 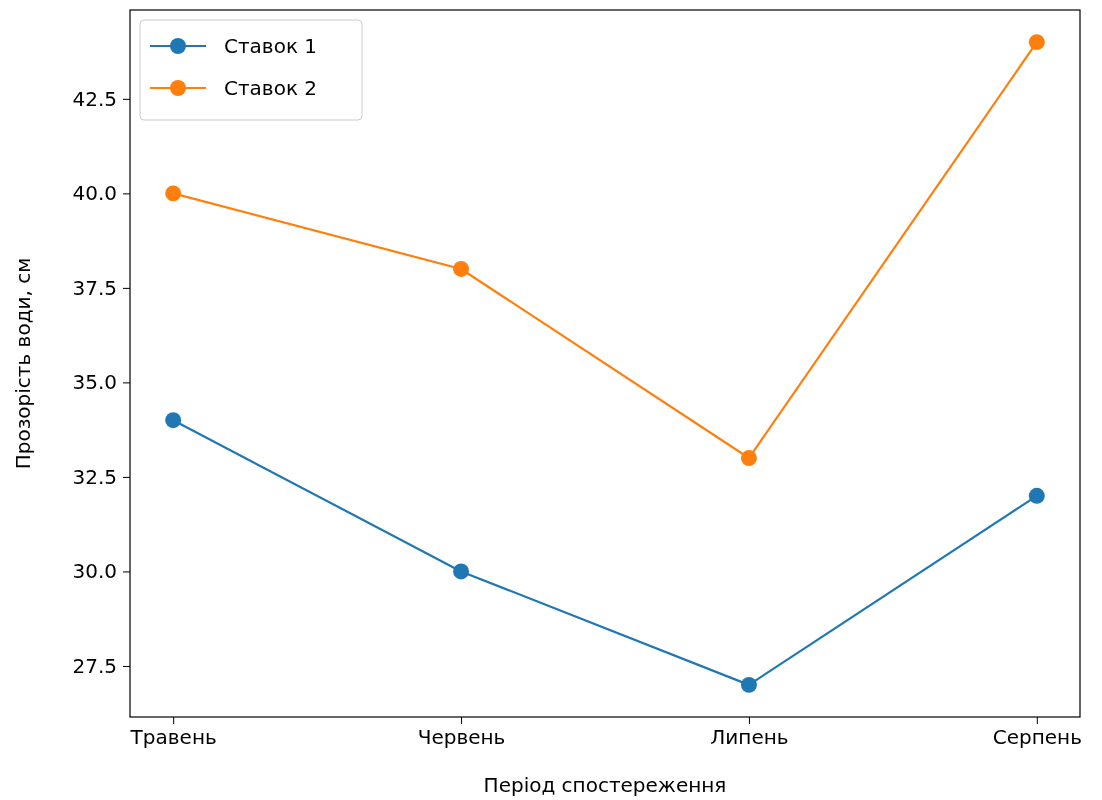 What do you see at coordinates (605, 785) in the screenshot?
I see `x-axis-title: Період спостереження` at bounding box center [605, 785].